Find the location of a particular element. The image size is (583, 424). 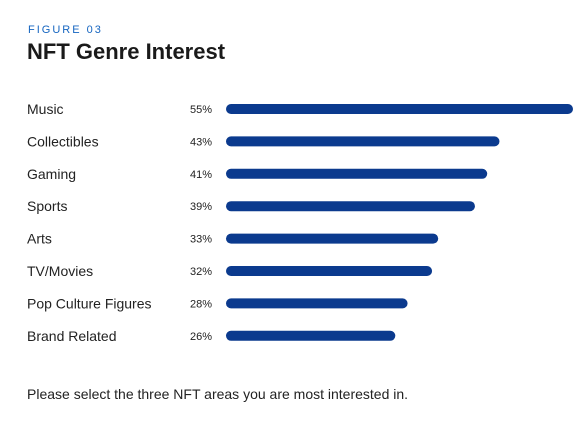

value-label: 41% is located at coordinates (201, 175).